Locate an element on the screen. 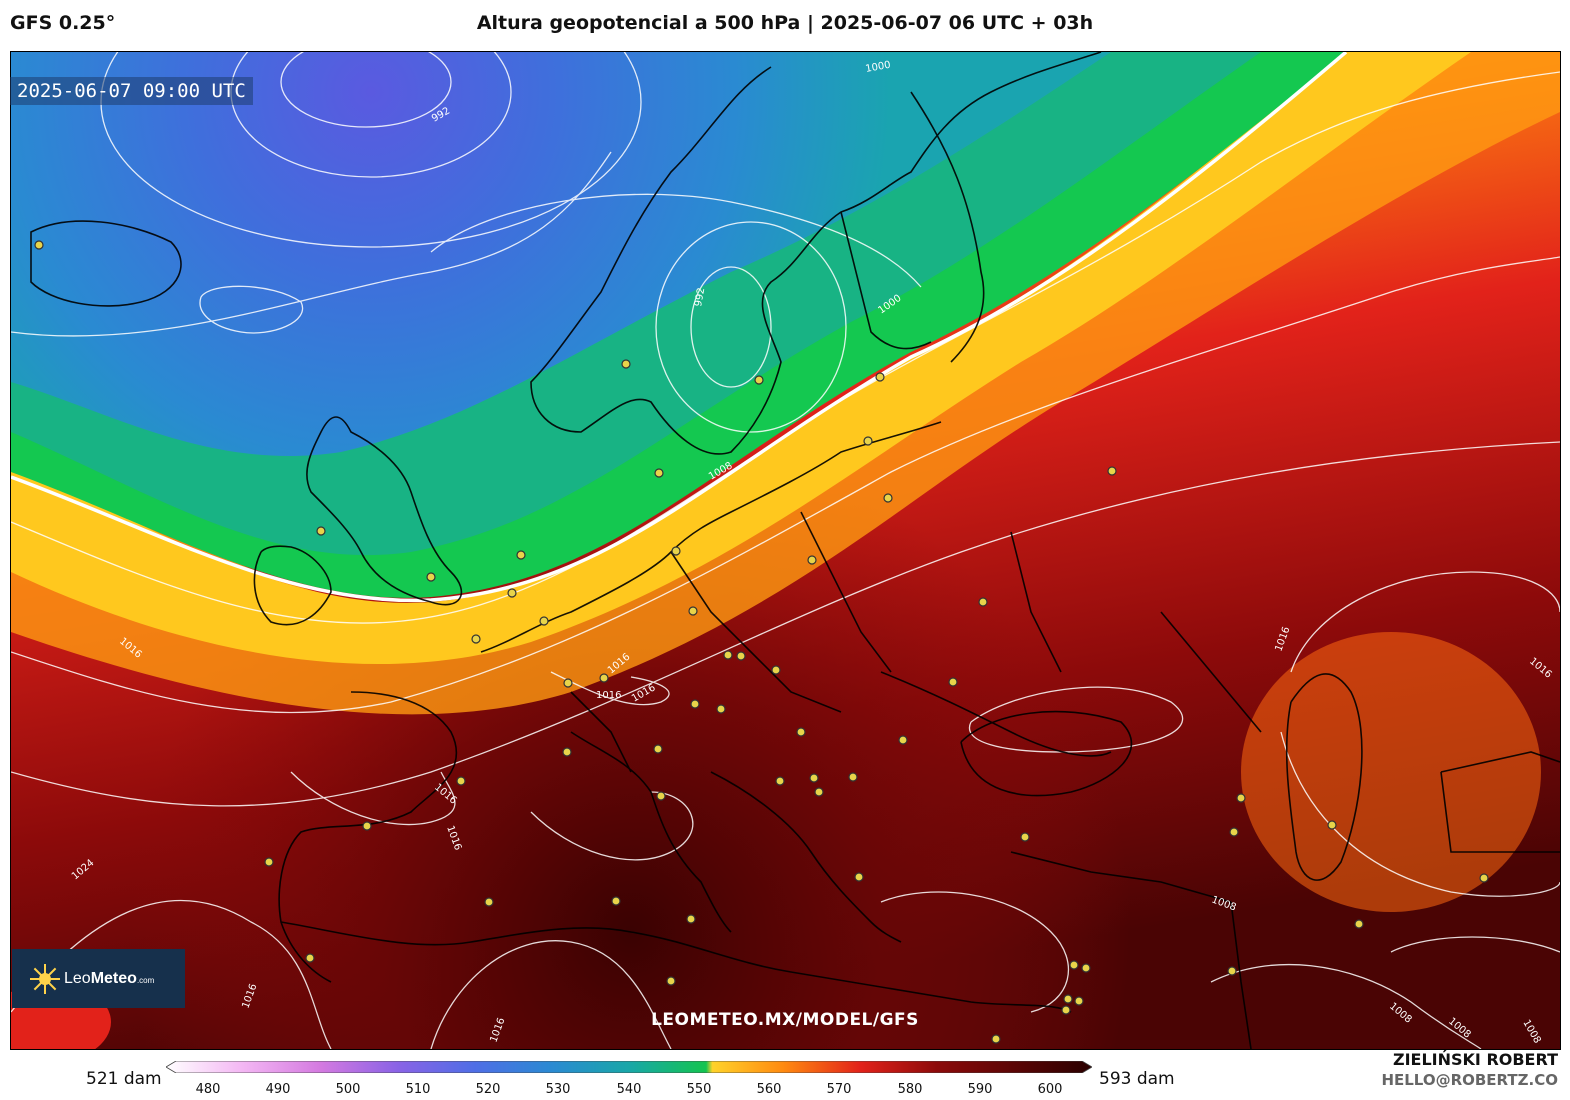 This screenshot has height=1100, width=1570. colorbar-tick: 570 is located at coordinates (839, 1089).